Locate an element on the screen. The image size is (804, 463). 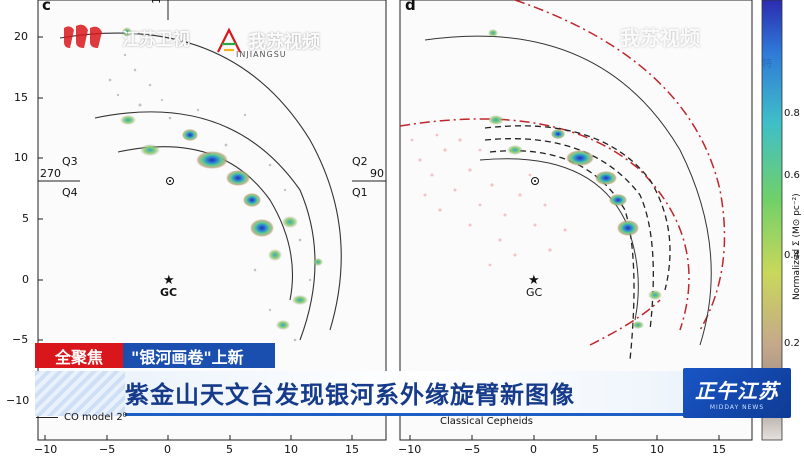
x-tick-c-neg5: −5 is located at coordinates (107, 449).